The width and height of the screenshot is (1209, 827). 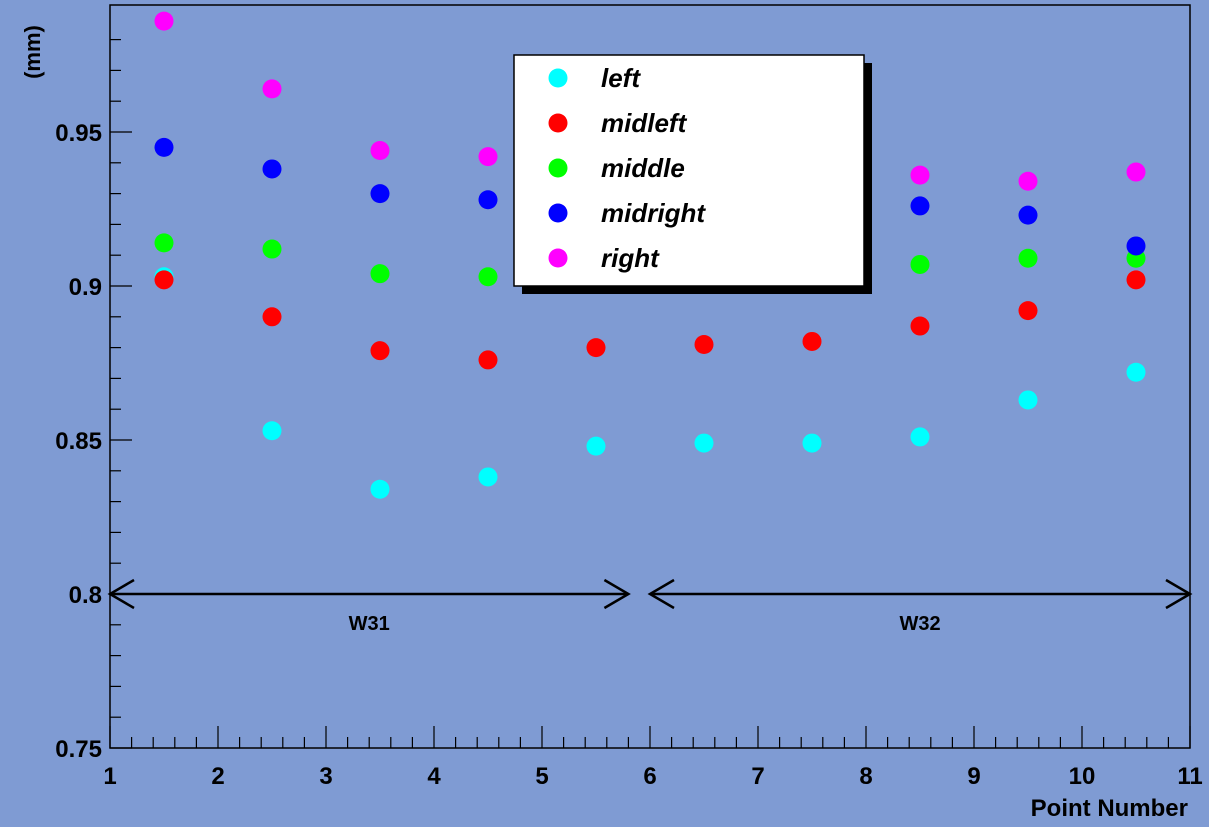 What do you see at coordinates (630, 258) in the screenshot?
I see `legend-label: right` at bounding box center [630, 258].